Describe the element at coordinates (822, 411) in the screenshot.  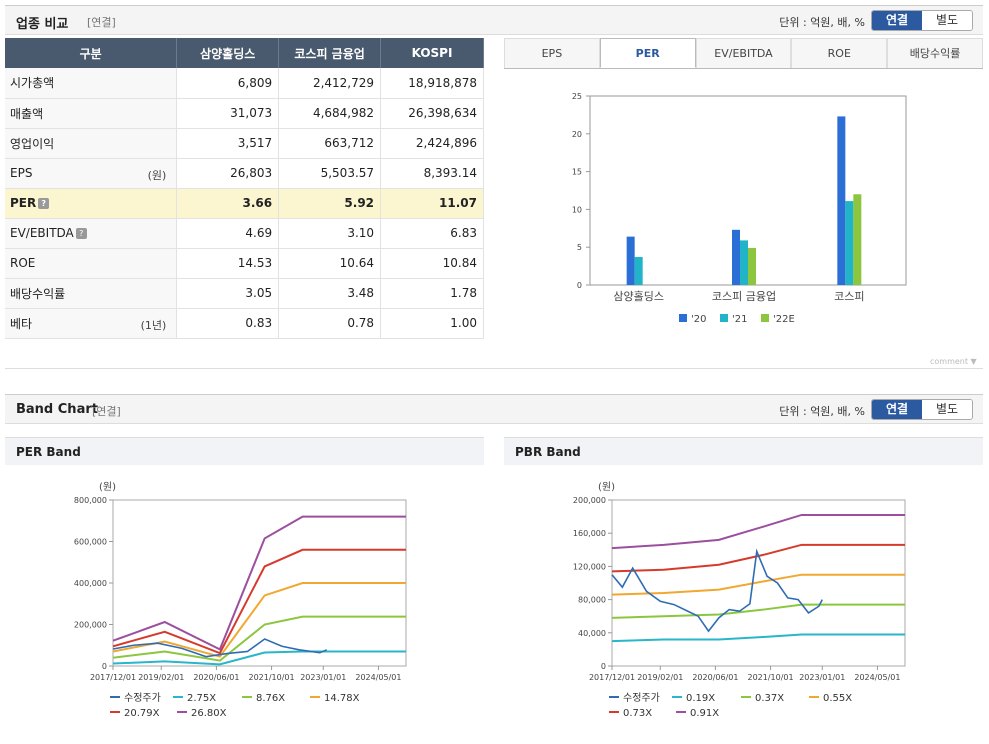
I see `unit-label: 단위 : 억원, 배, %` at that location.